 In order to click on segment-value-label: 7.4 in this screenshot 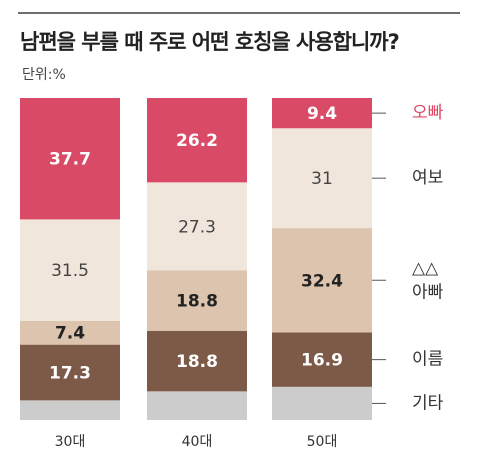, I will do `click(70, 334)`.